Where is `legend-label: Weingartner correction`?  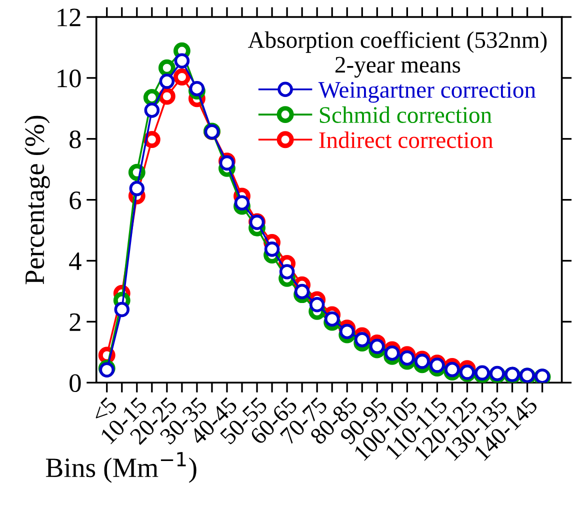
legend-label: Weingartner correction is located at coordinates (427, 92).